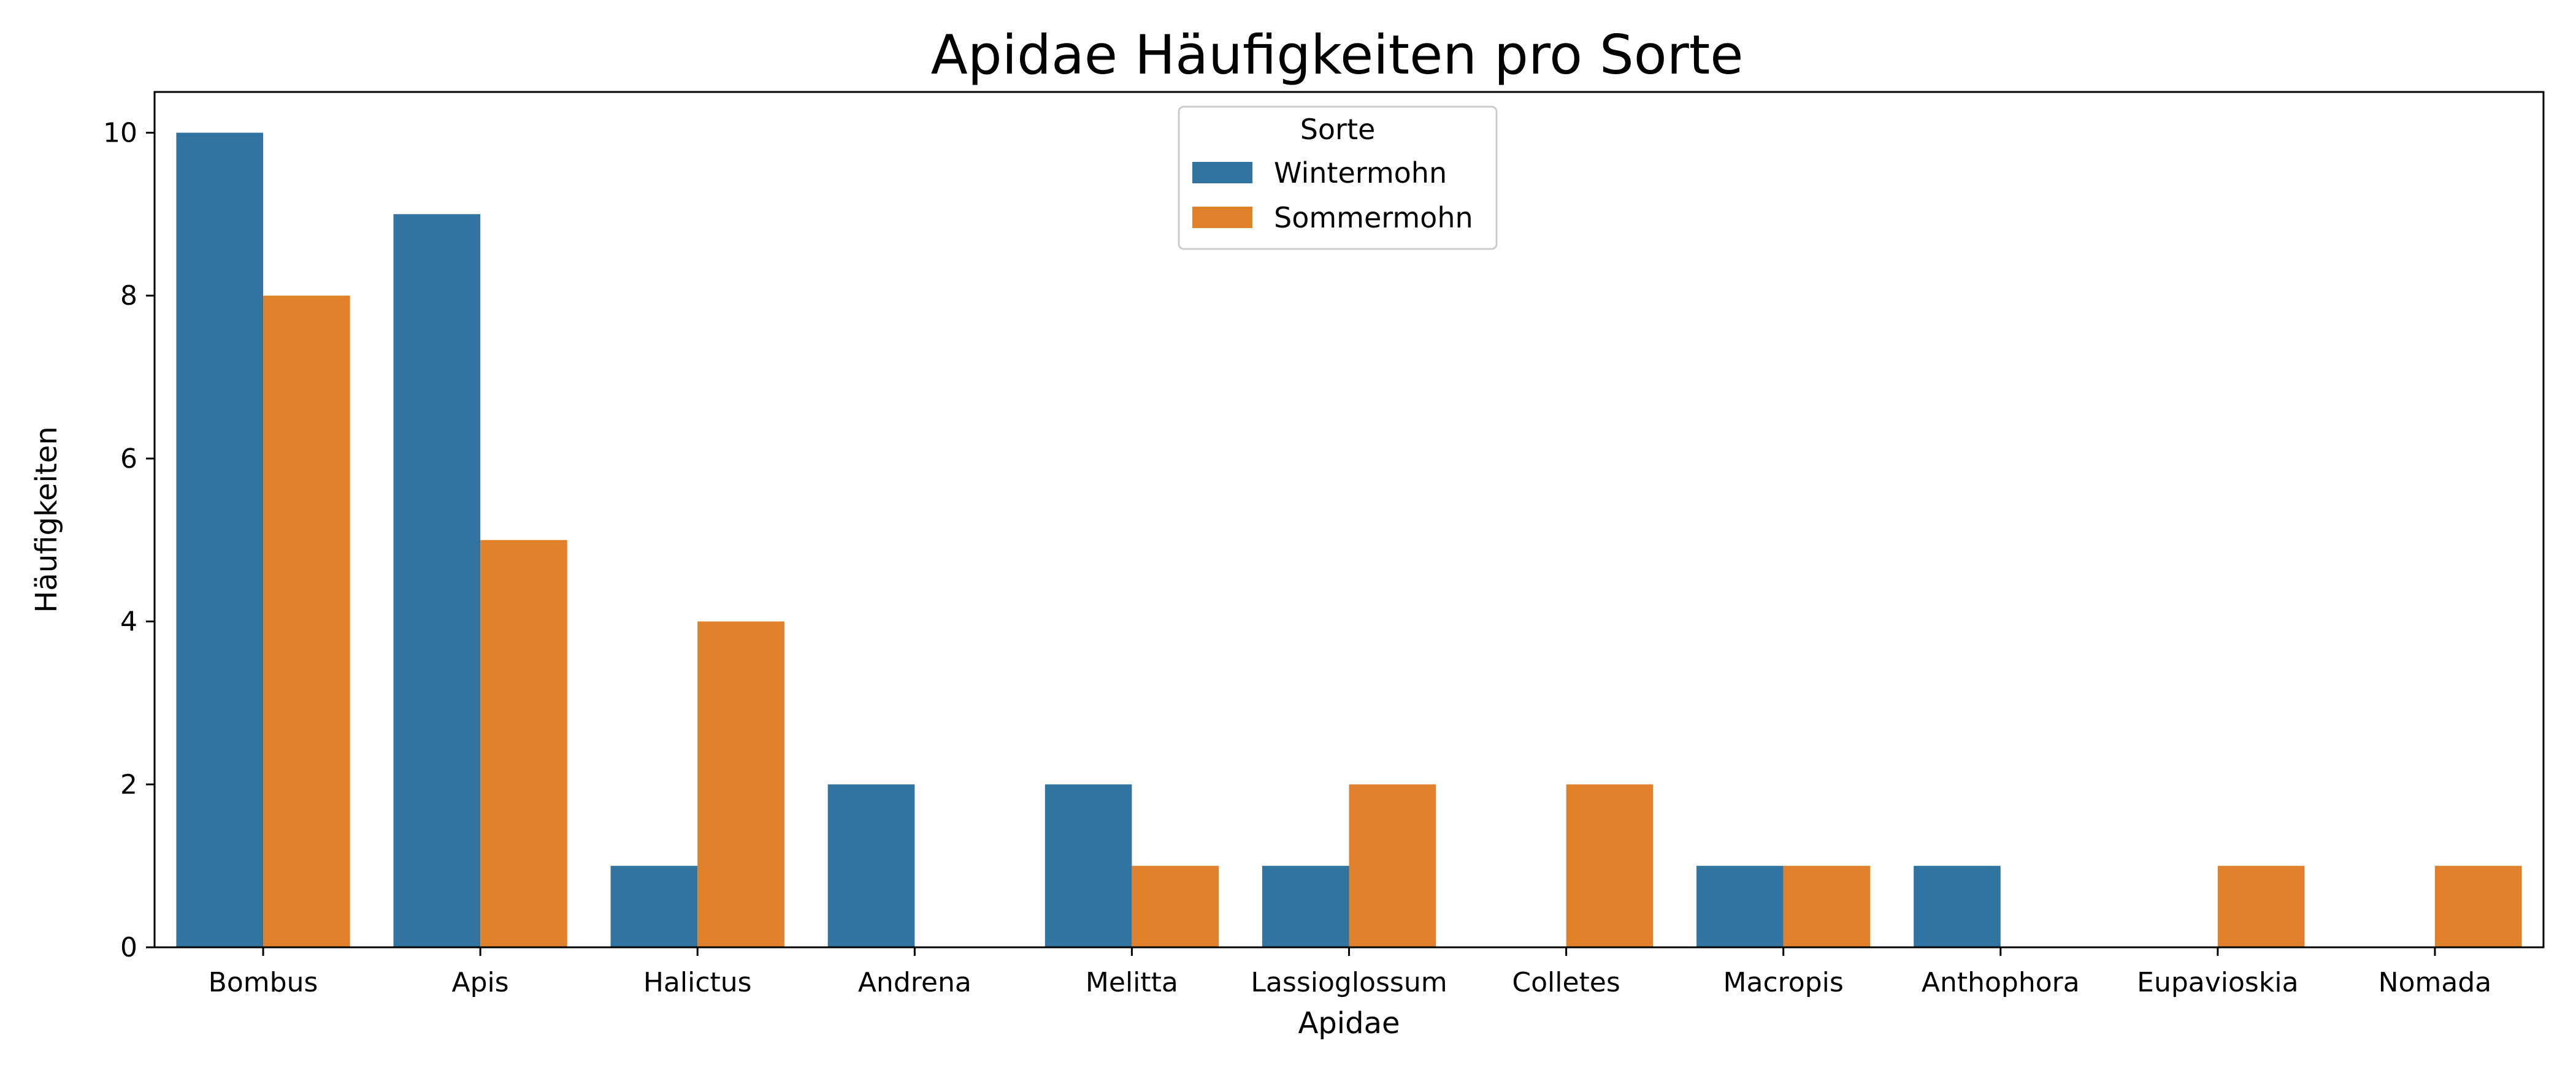  What do you see at coordinates (2435, 982) in the screenshot?
I see `x-tick-label: Nomada` at bounding box center [2435, 982].